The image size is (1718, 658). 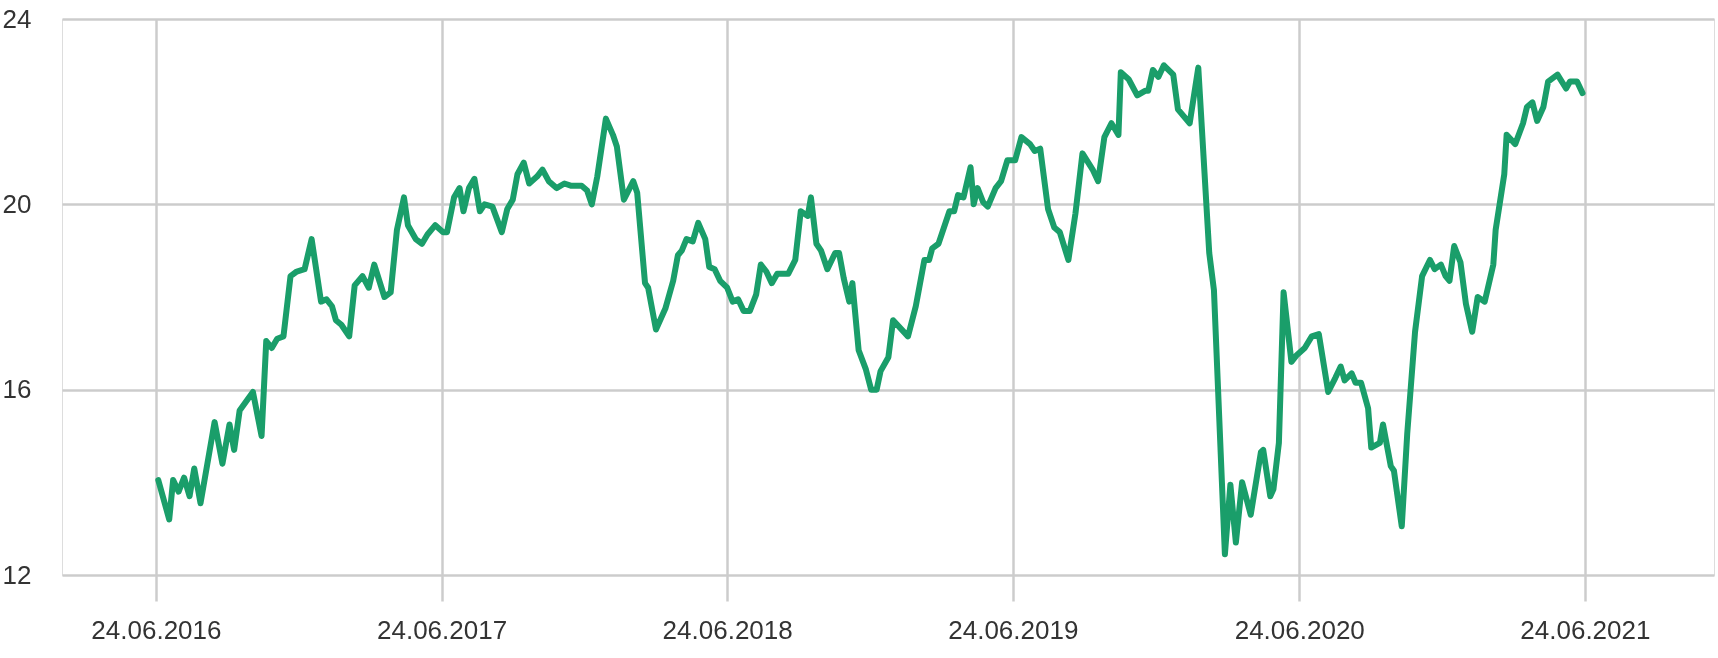 I want to click on y-tick-label: 20, so click(x=17, y=203).